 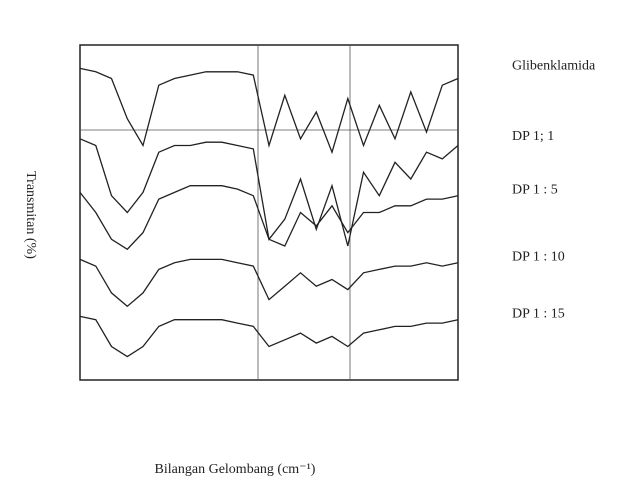 What do you see at coordinates (235, 469) in the screenshot?
I see `x-axis-label: Bilangan Gelombang (cm⁻¹)` at bounding box center [235, 469].